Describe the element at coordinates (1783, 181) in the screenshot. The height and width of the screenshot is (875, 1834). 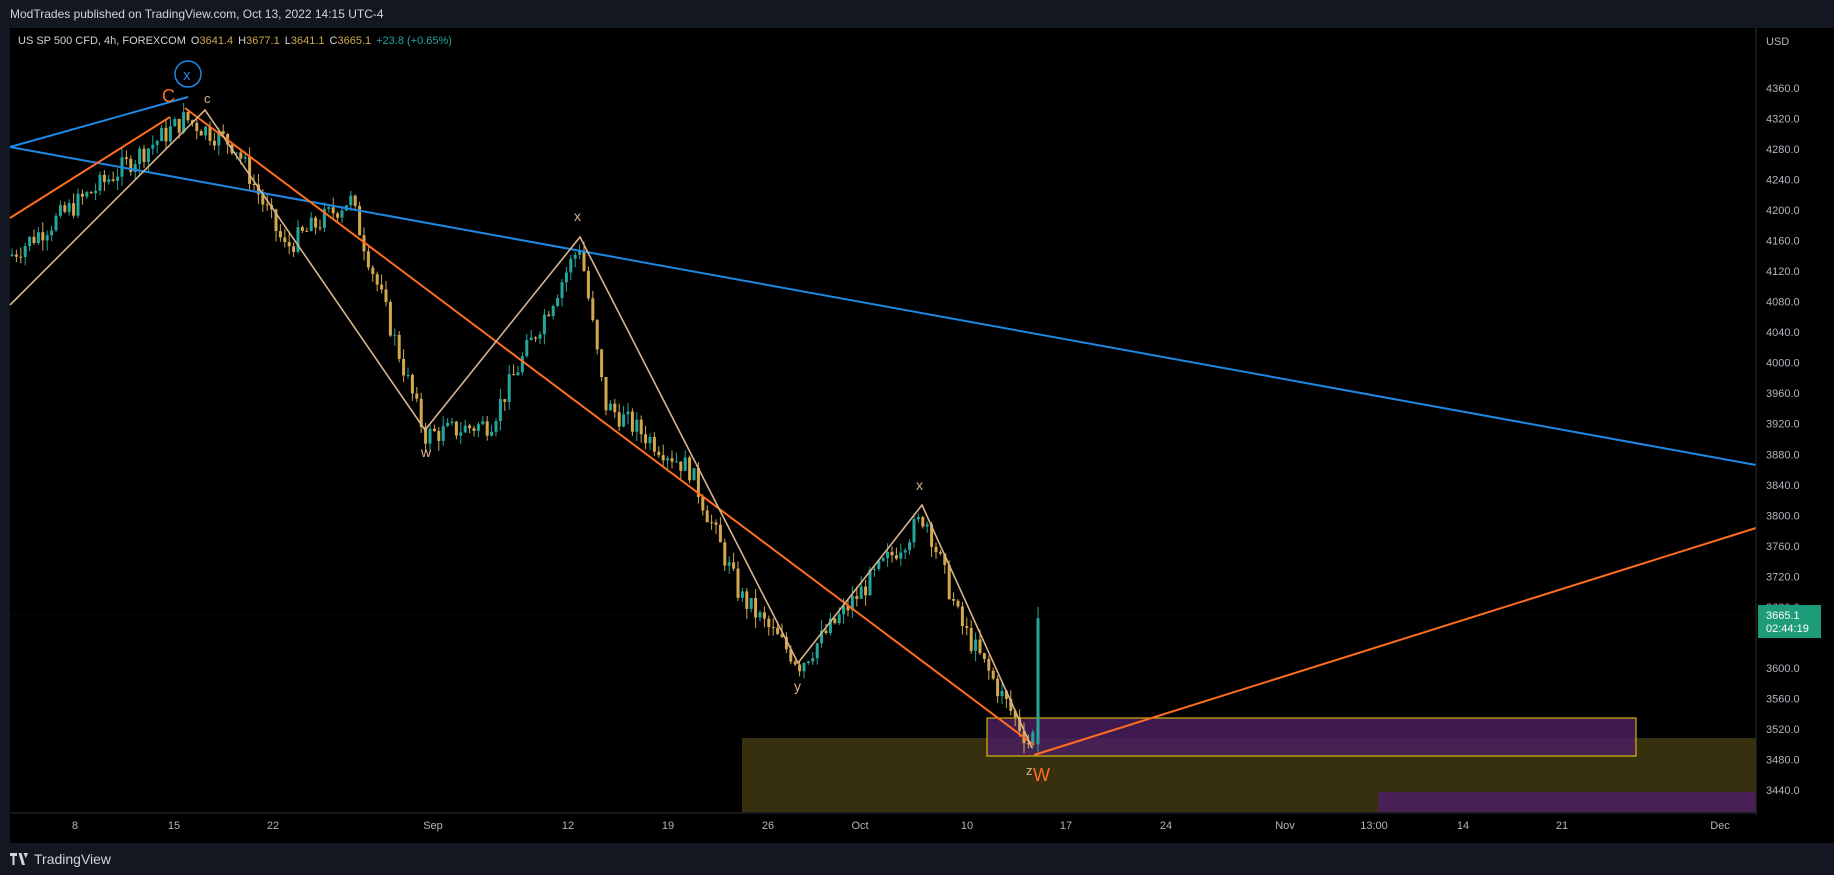
I see `y-tick-label: 4240.0` at that location.